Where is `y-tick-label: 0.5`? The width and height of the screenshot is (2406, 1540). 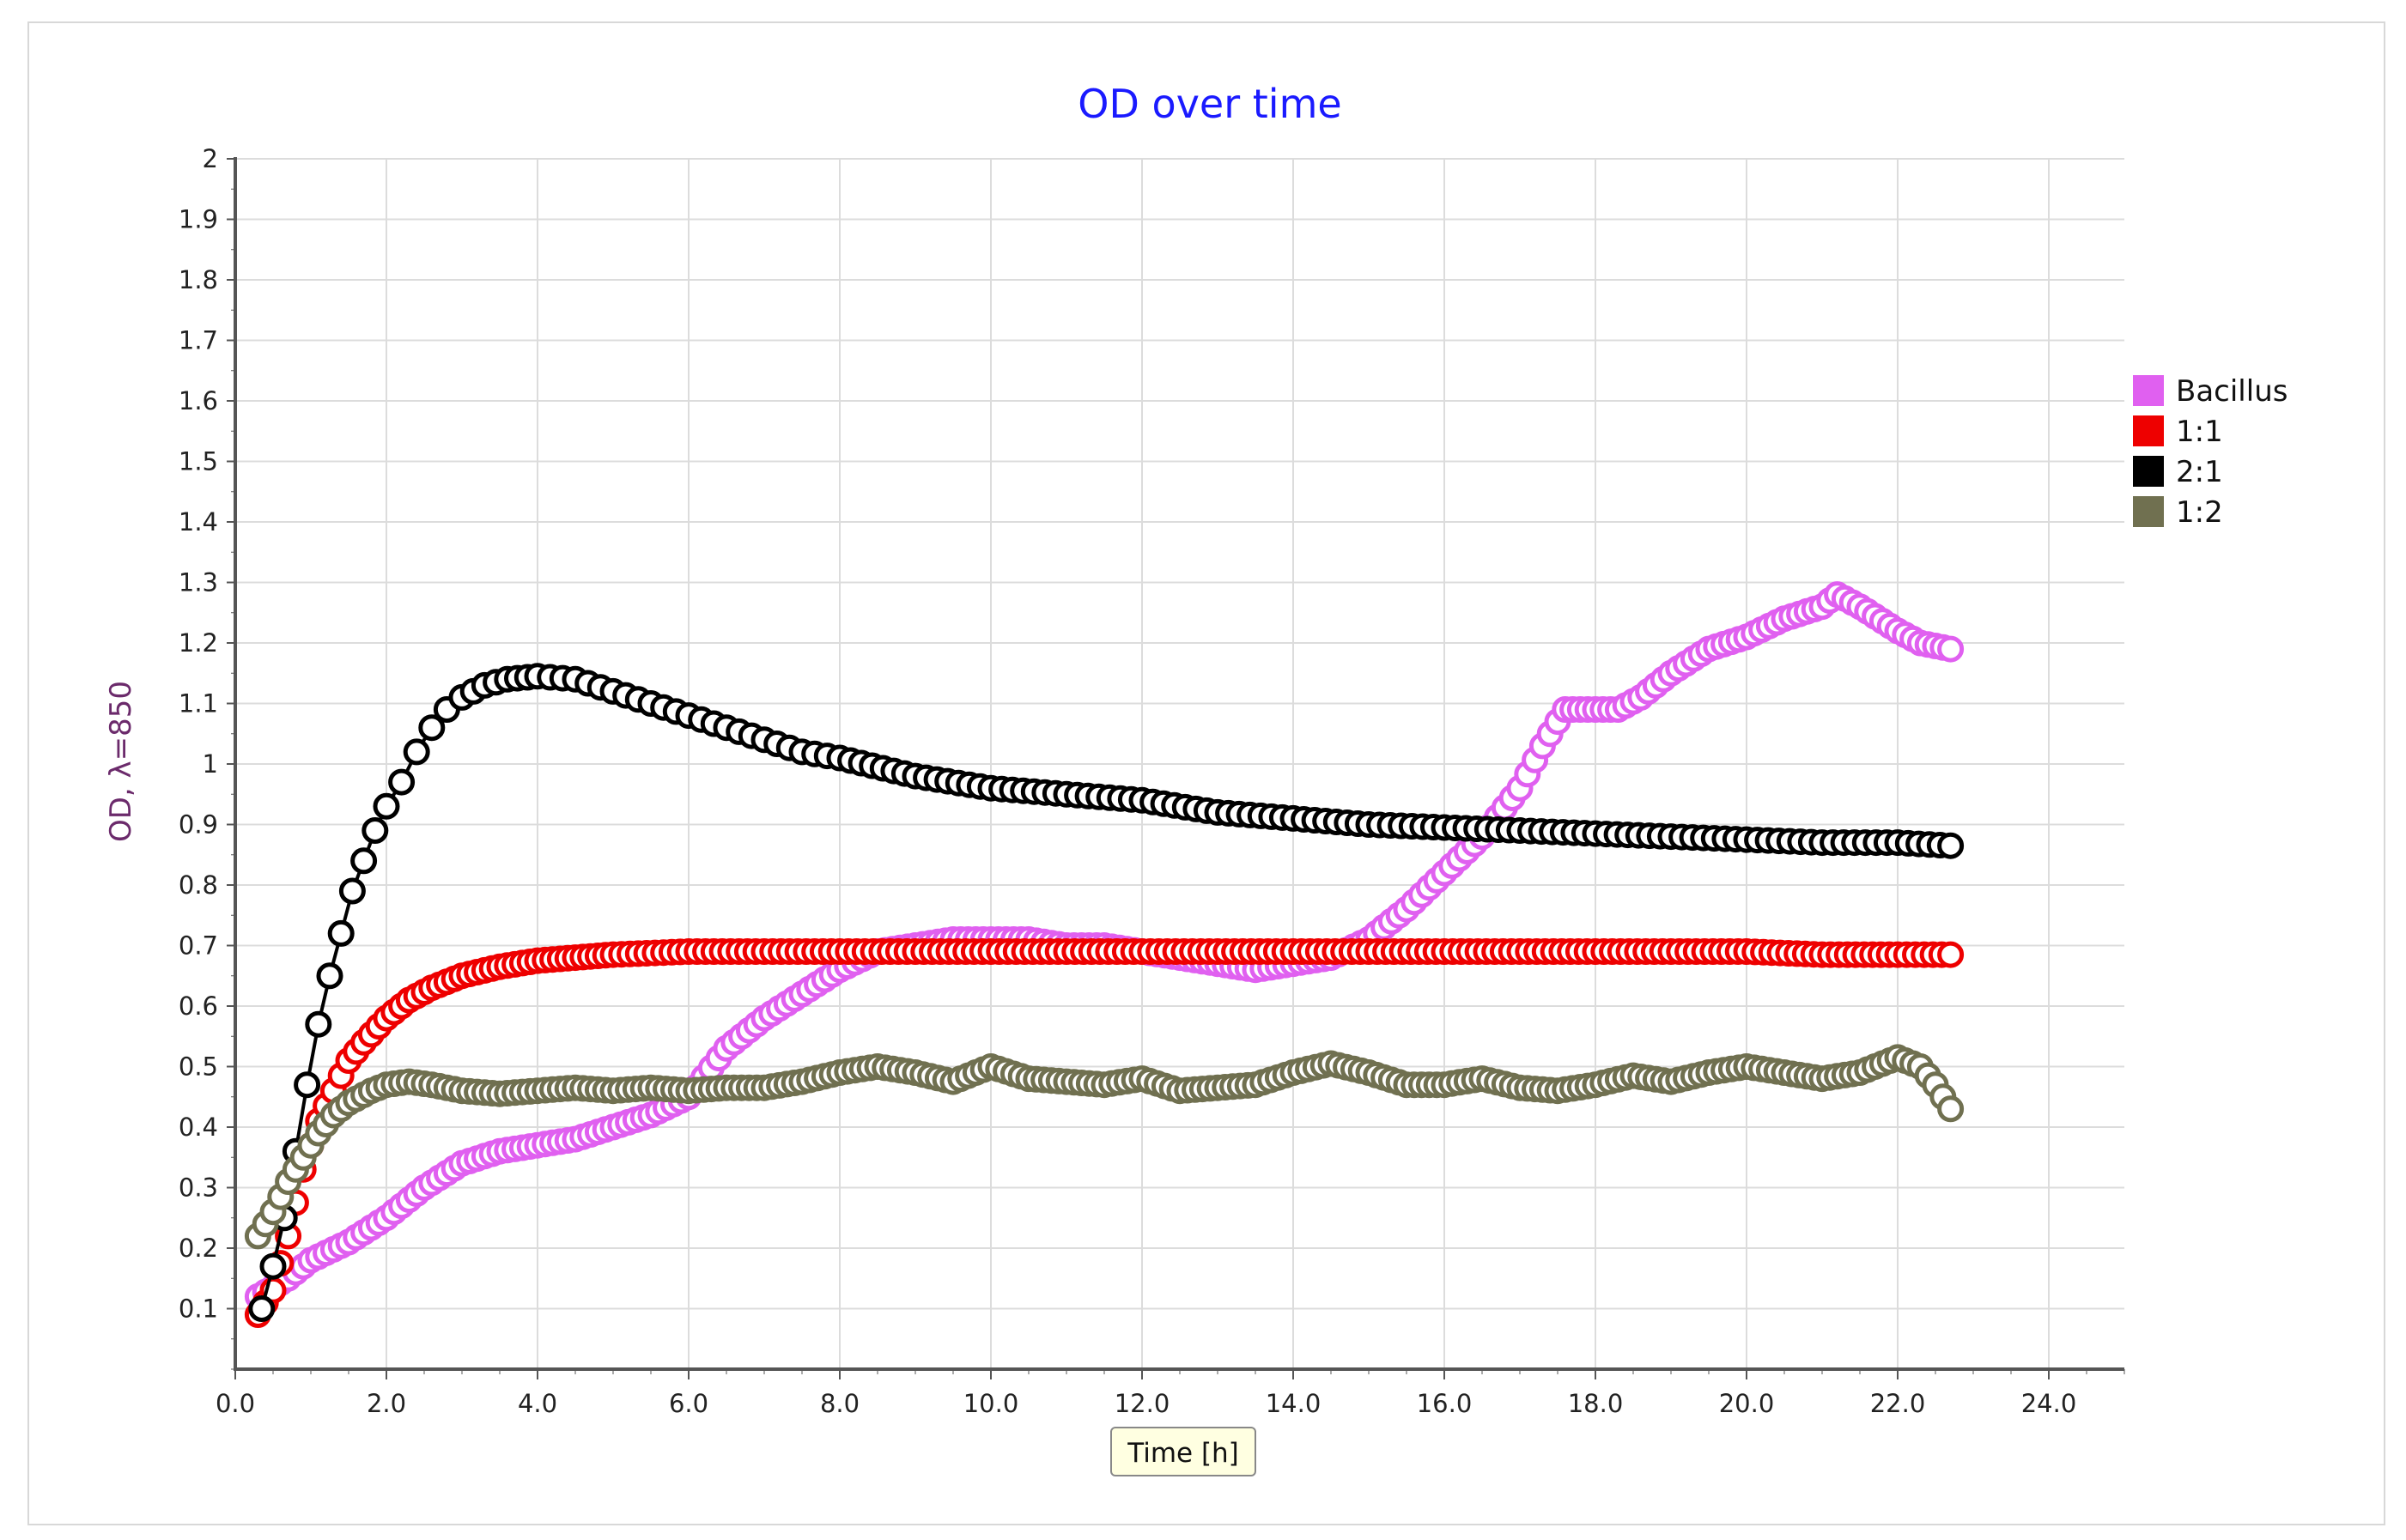 y-tick-label: 0.5 is located at coordinates (198, 1067).